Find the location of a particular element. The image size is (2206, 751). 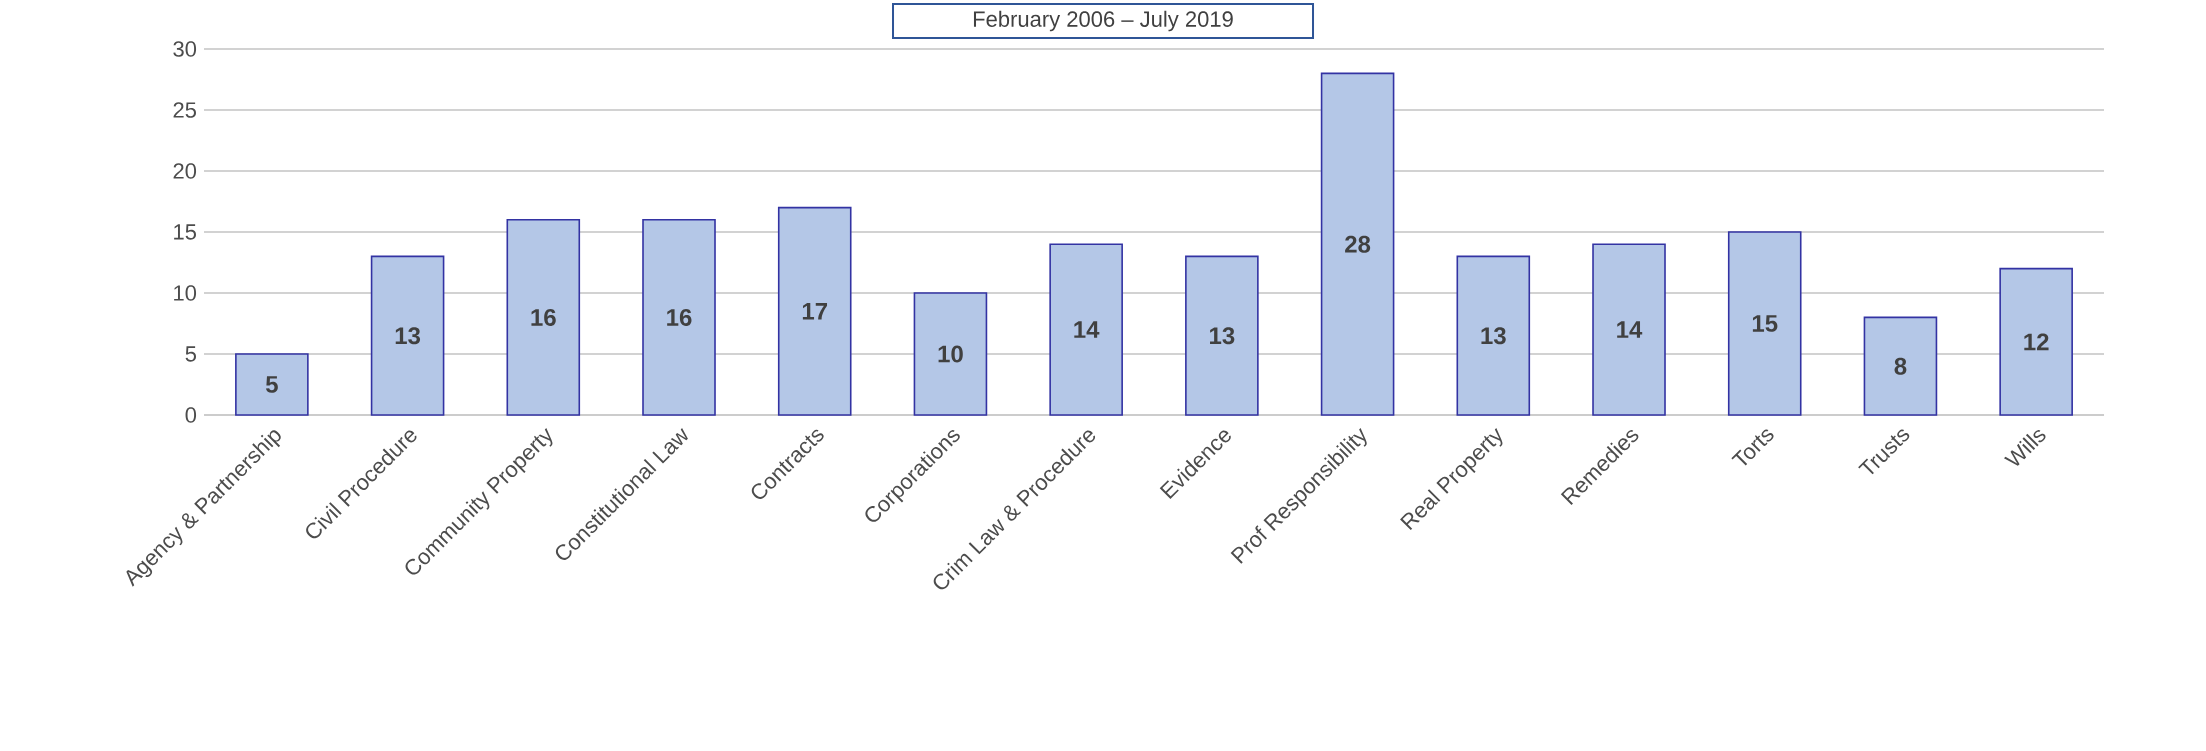

x-tick-label: Torts is located at coordinates (1752, 447).